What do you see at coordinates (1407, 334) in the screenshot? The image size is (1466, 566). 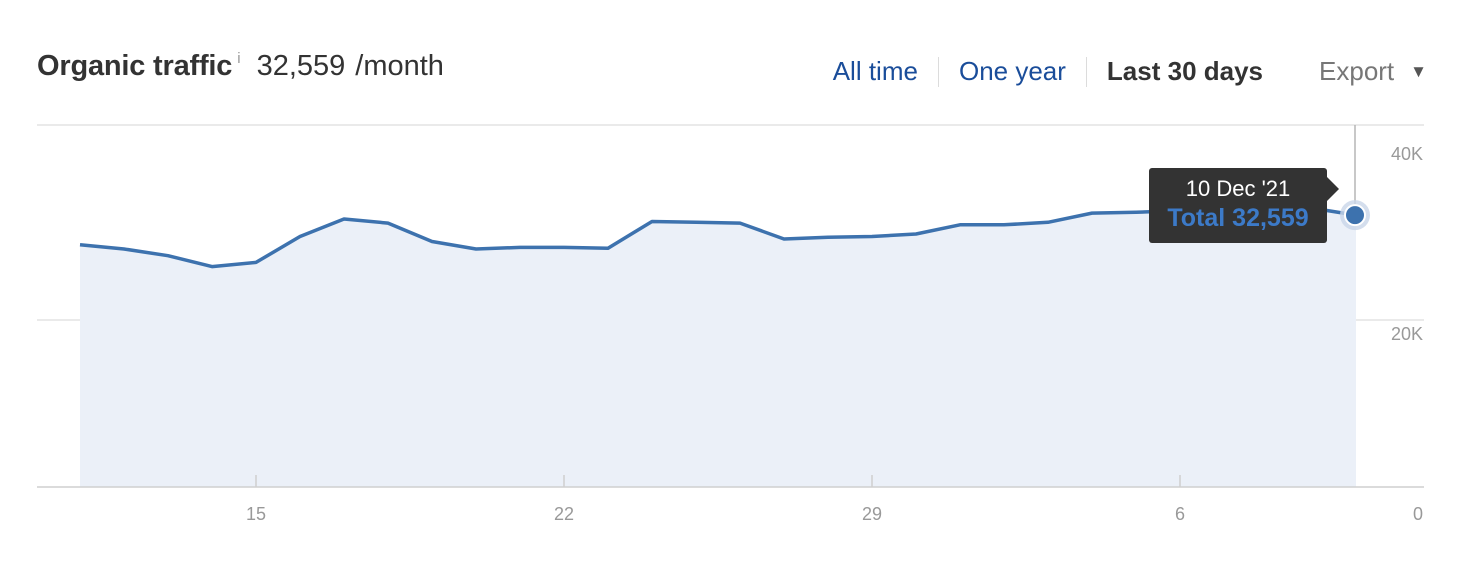 I see `y-tick-label: 20K` at bounding box center [1407, 334].